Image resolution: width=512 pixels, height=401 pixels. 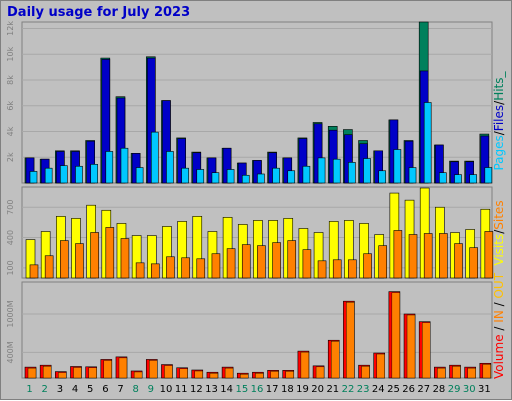 I want to click on x-tick-label-day-31: 31, so click(x=484, y=389).